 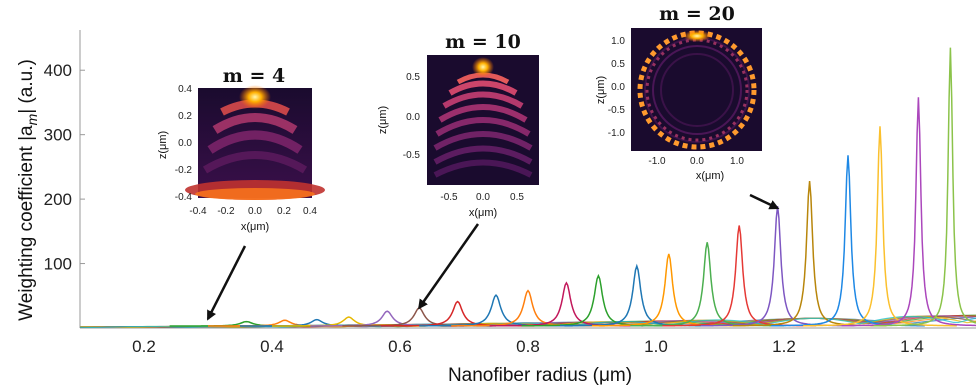 I want to click on inset-m4-zlabel: z(μm), so click(x=163, y=145).